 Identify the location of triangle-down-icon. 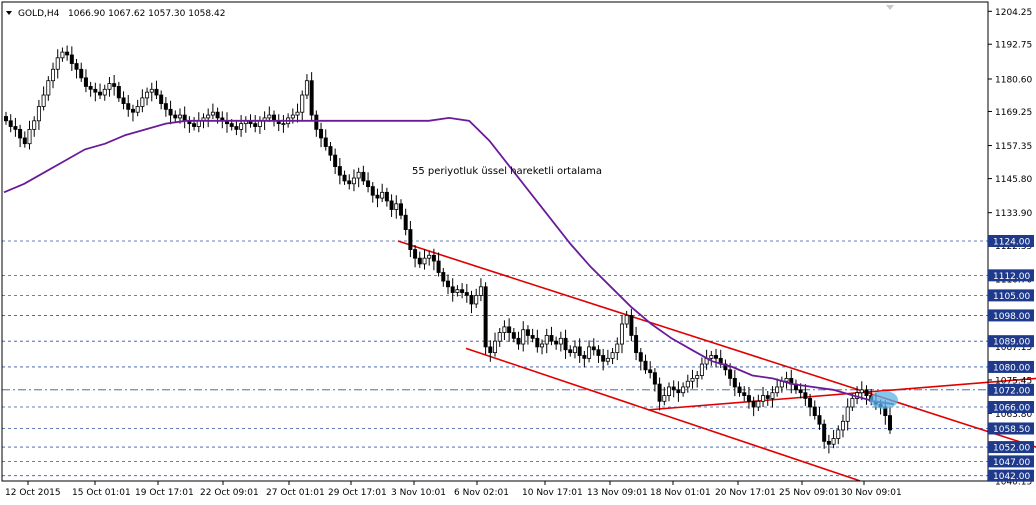
(9, 13).